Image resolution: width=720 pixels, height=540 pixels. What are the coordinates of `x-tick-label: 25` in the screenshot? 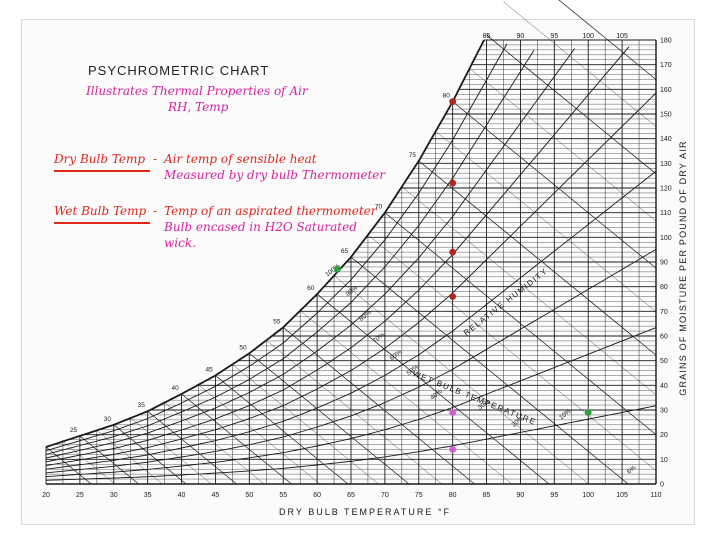 It's located at (80, 495).